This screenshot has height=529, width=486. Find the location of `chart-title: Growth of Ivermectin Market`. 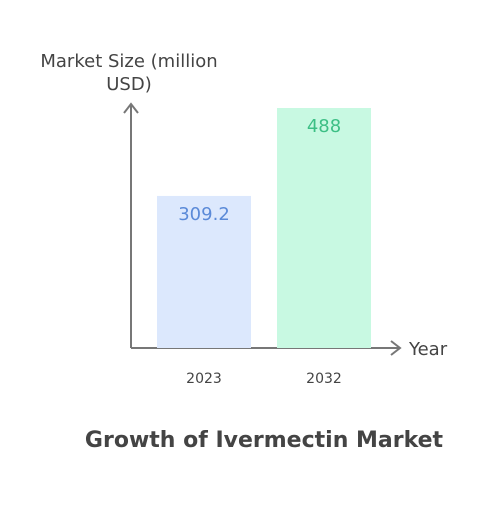

chart-title: Growth of Ivermectin Market is located at coordinates (264, 440).